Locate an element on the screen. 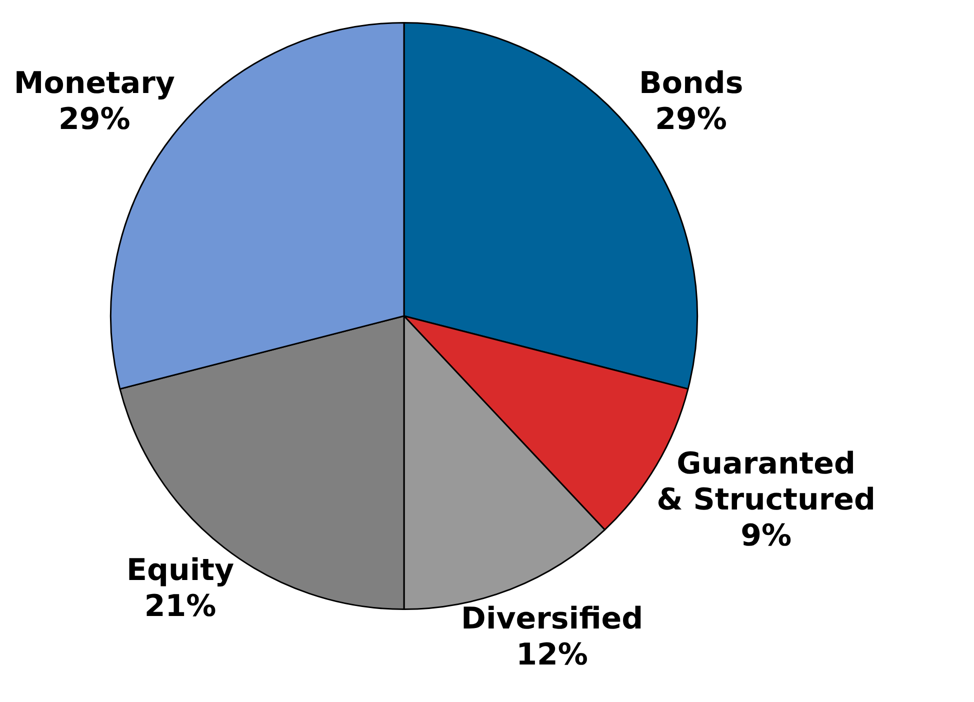 The height and width of the screenshot is (702, 974). slice-label: Guaranted & Structured is located at coordinates (766, 482).